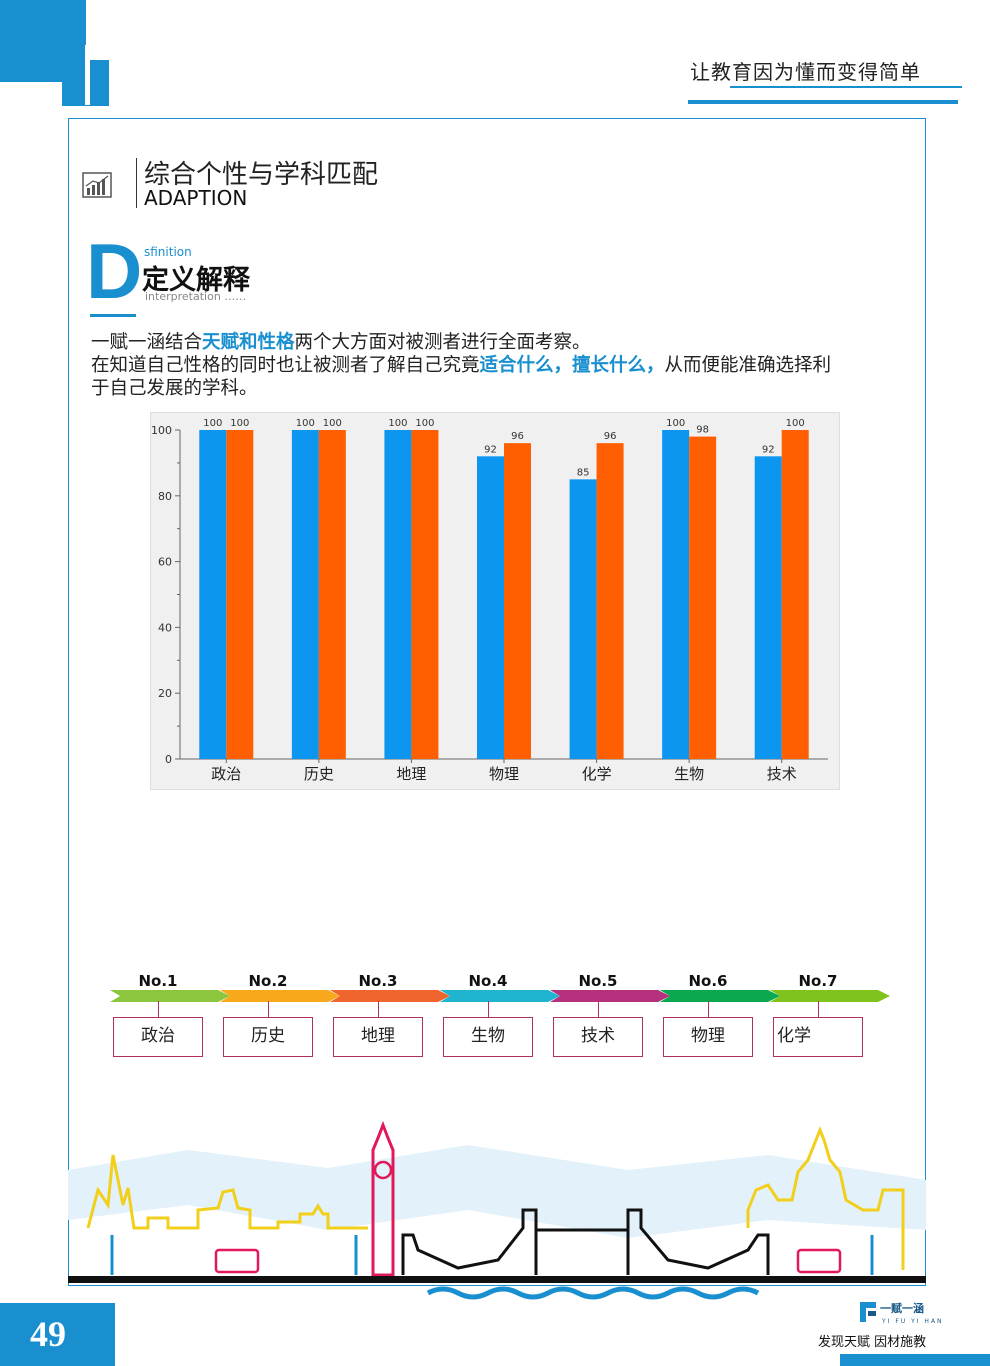  What do you see at coordinates (915, 1360) in the screenshot?
I see `footer-bar` at bounding box center [915, 1360].